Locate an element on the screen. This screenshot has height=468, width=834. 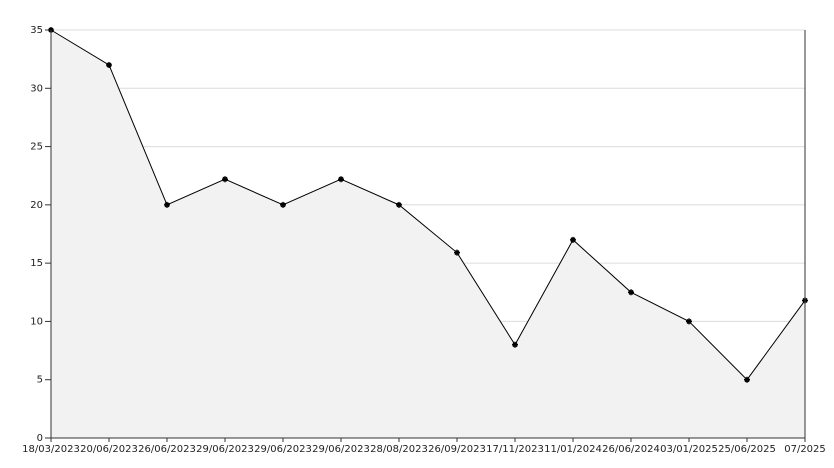
x-tick-label: 20/06/2023 is located at coordinates (109, 449).